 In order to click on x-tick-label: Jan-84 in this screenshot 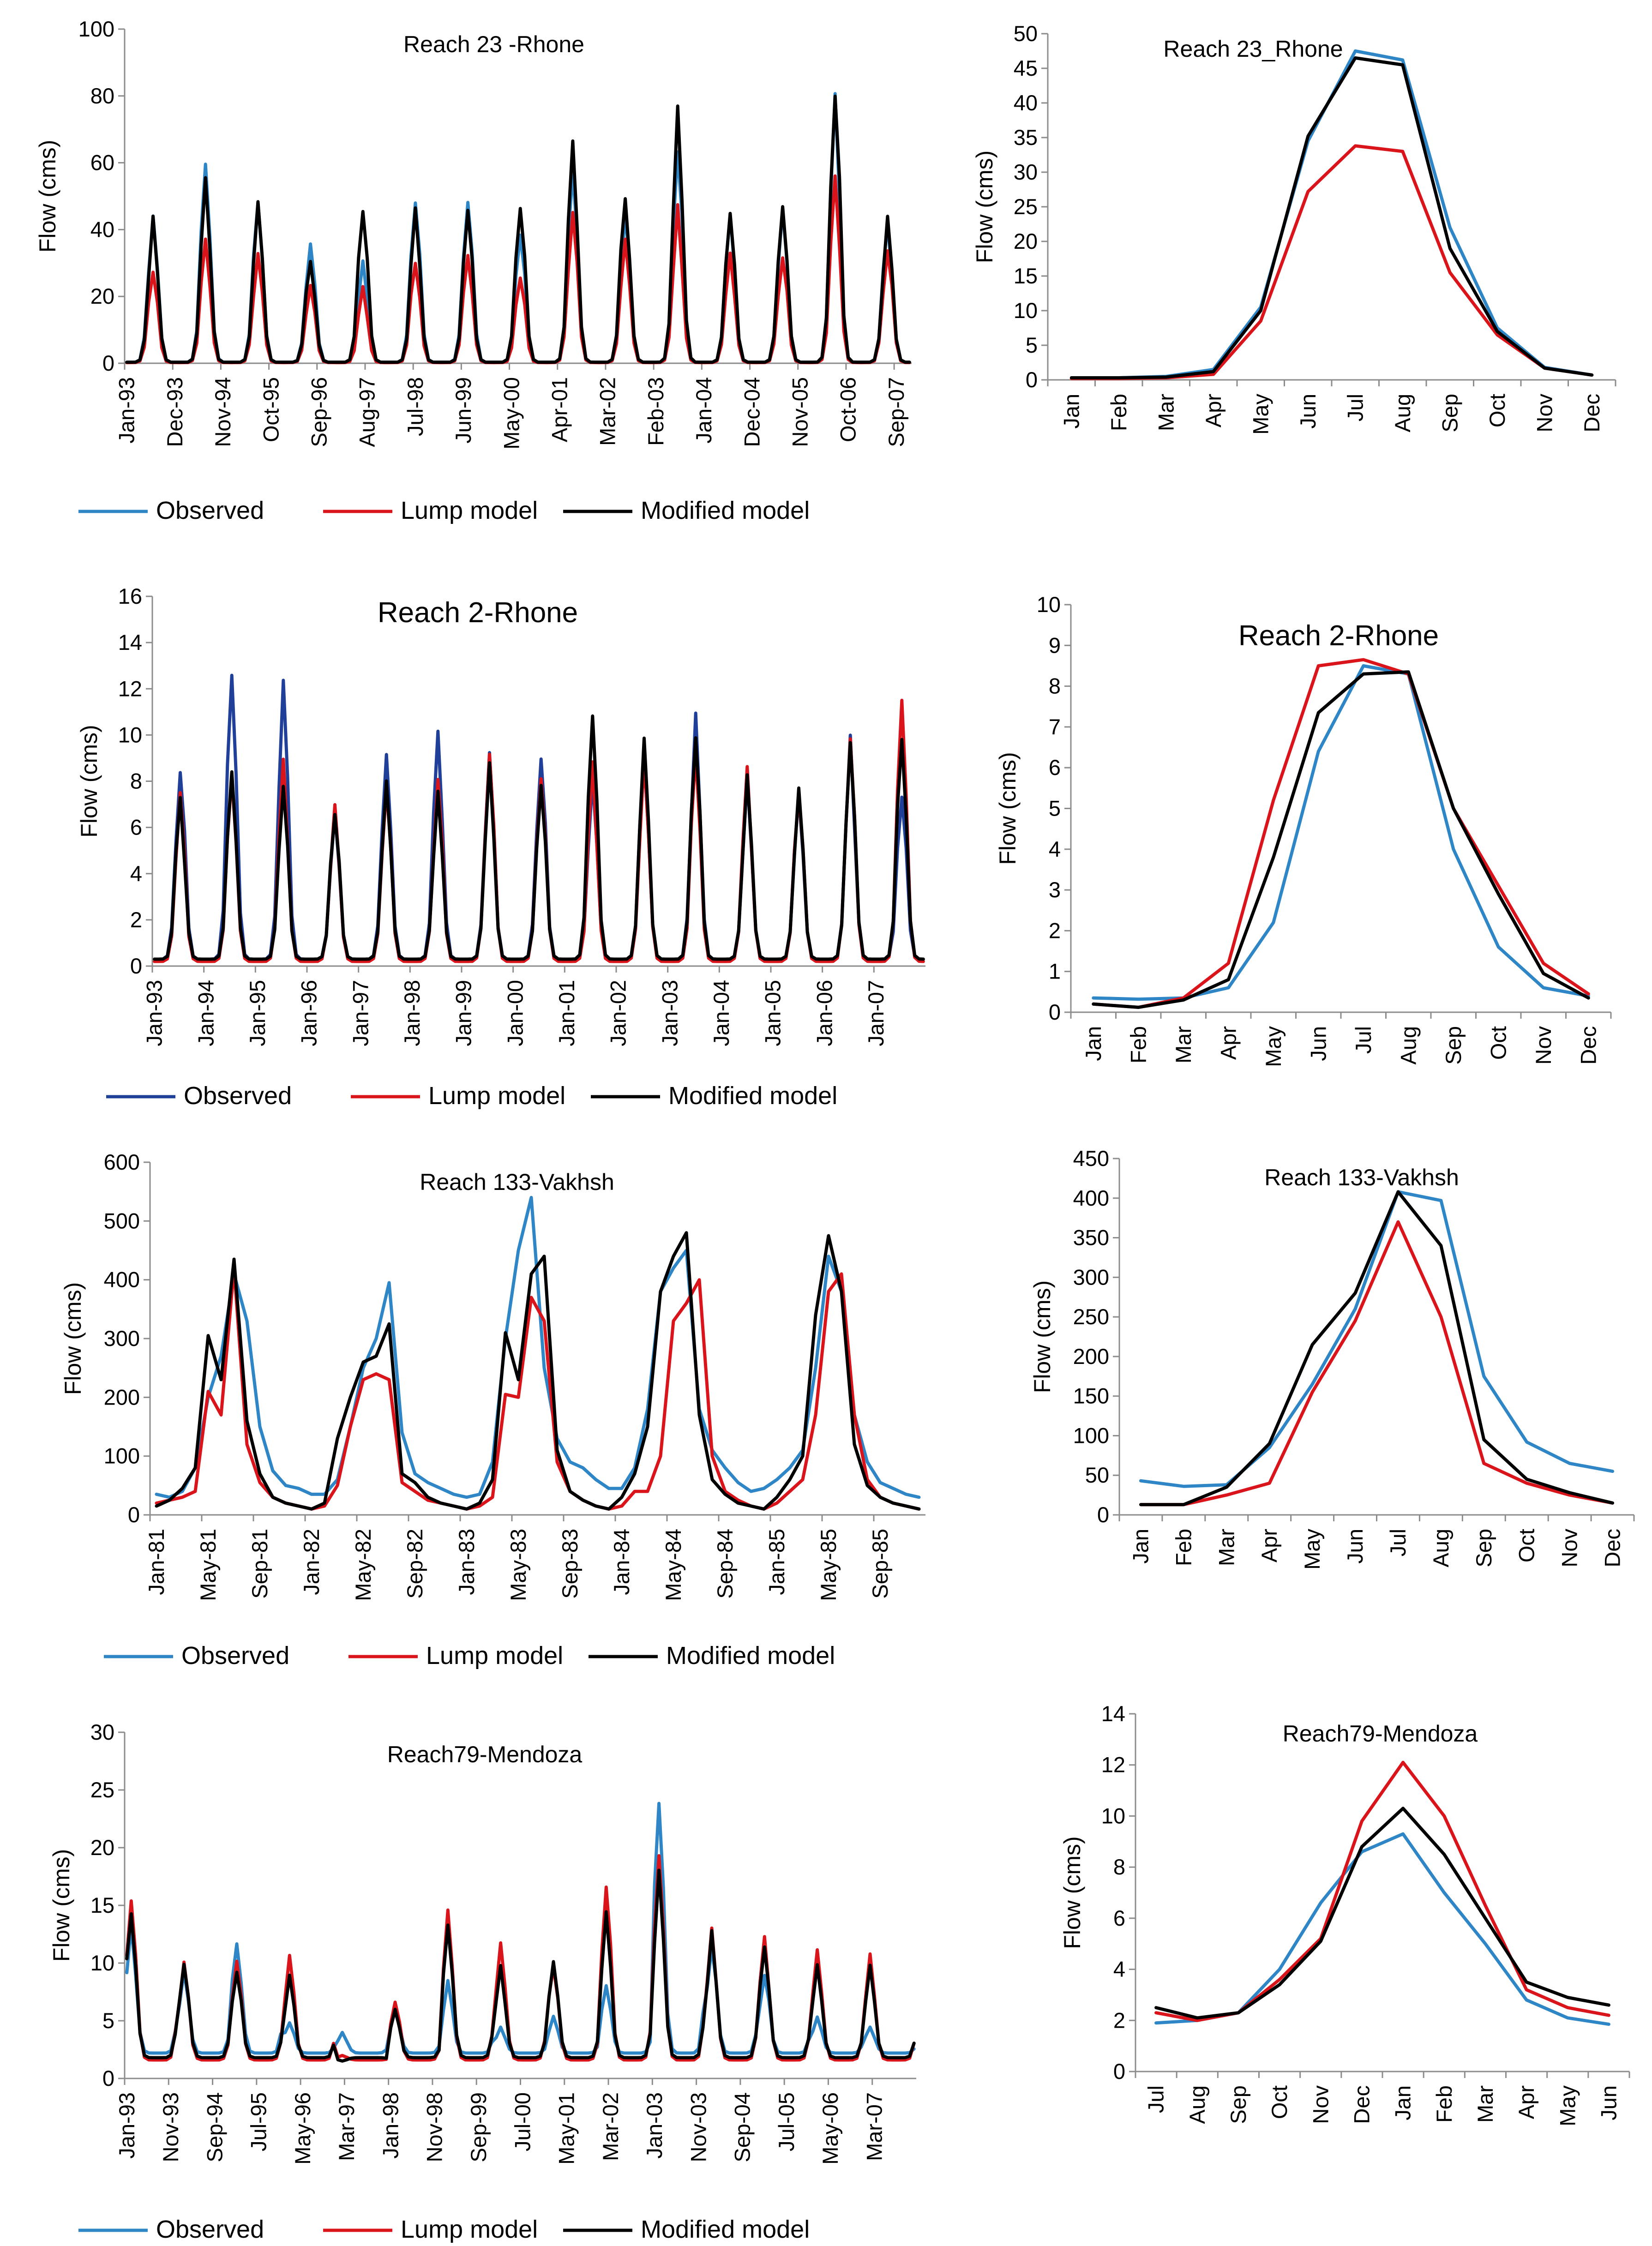, I will do `click(621, 1562)`.